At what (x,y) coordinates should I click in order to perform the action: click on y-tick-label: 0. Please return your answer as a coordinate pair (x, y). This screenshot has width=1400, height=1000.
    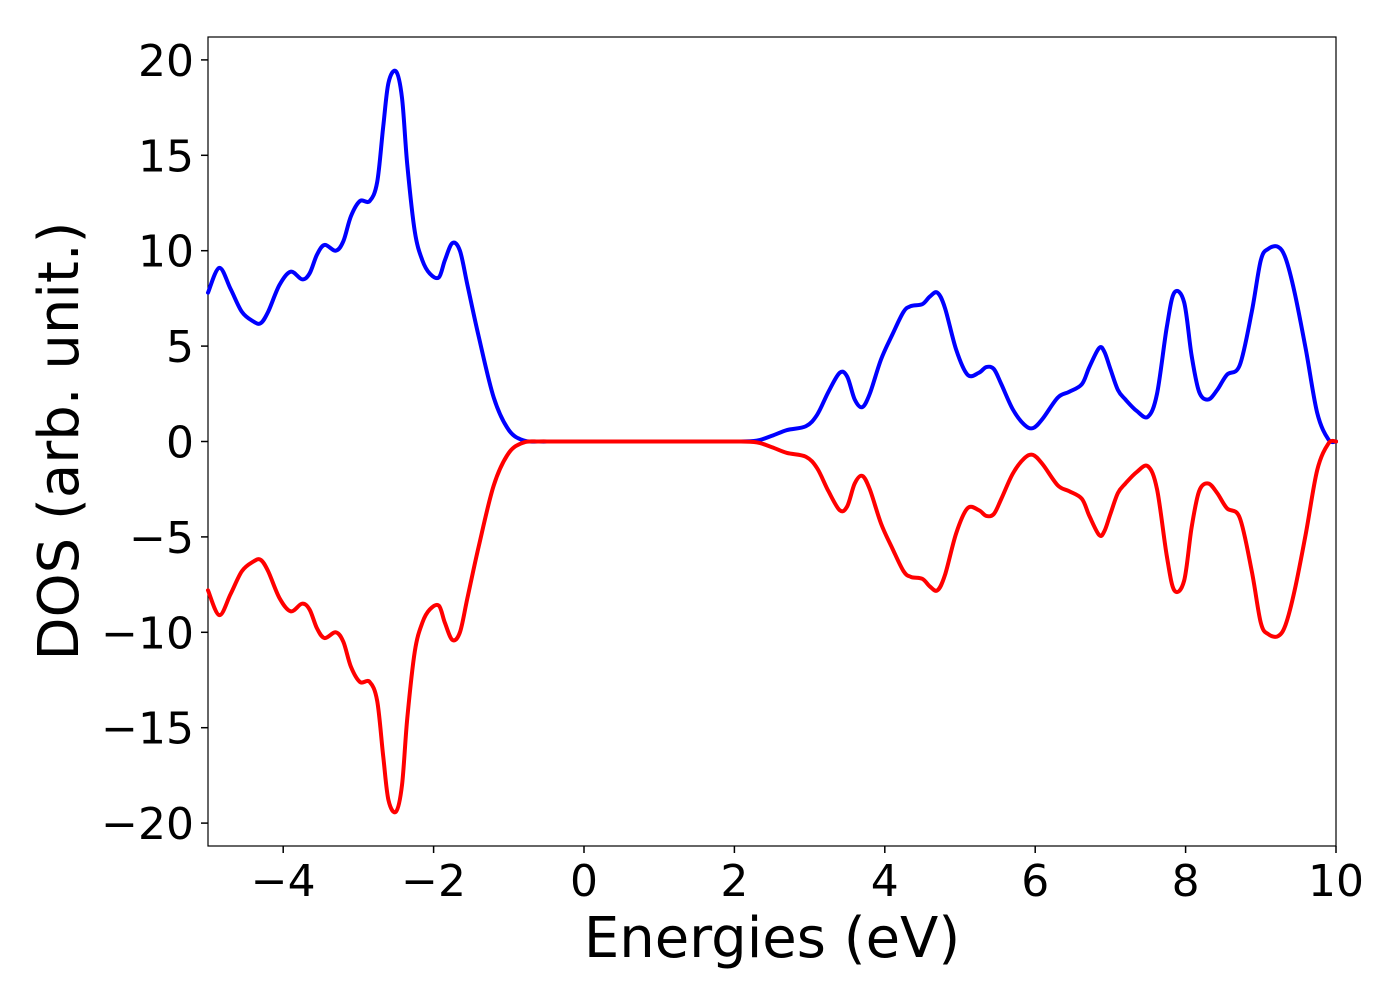
    Looking at the image, I should click on (180, 443).